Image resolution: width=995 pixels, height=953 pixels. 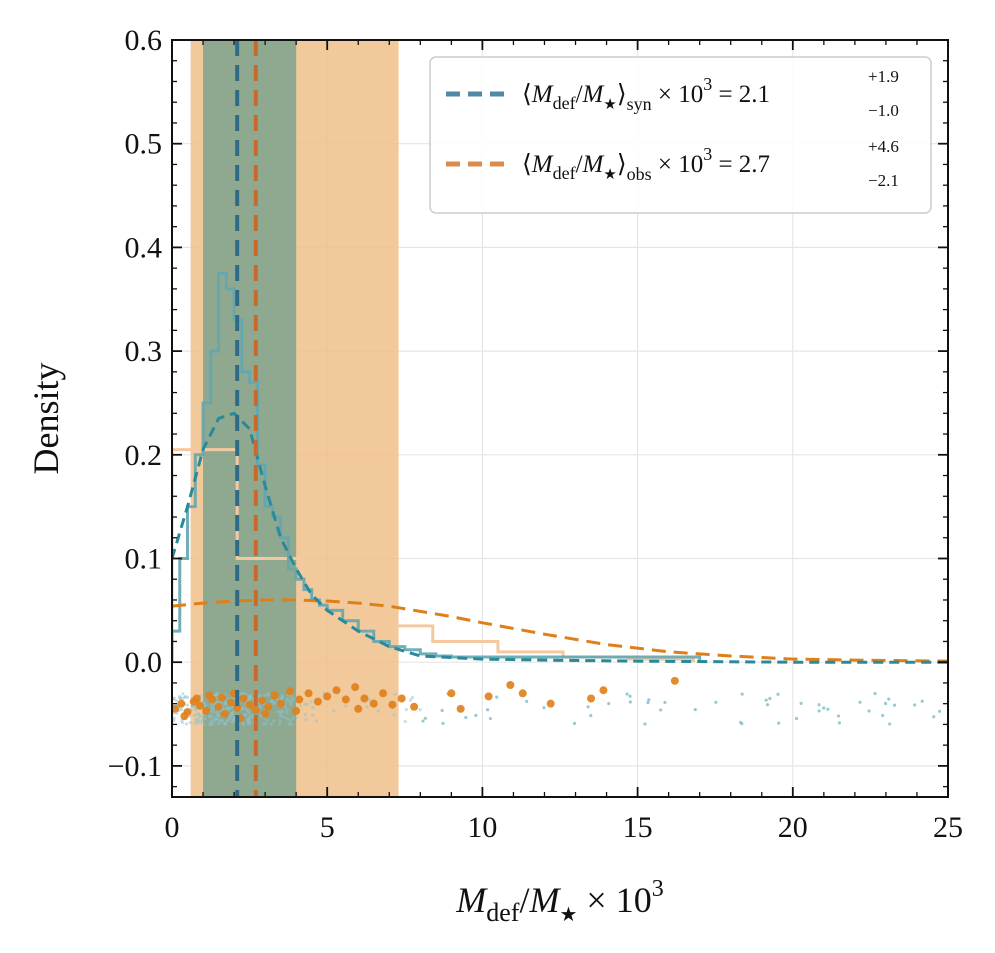 I want to click on y-tick-label: 0.1, so click(x=144, y=558).